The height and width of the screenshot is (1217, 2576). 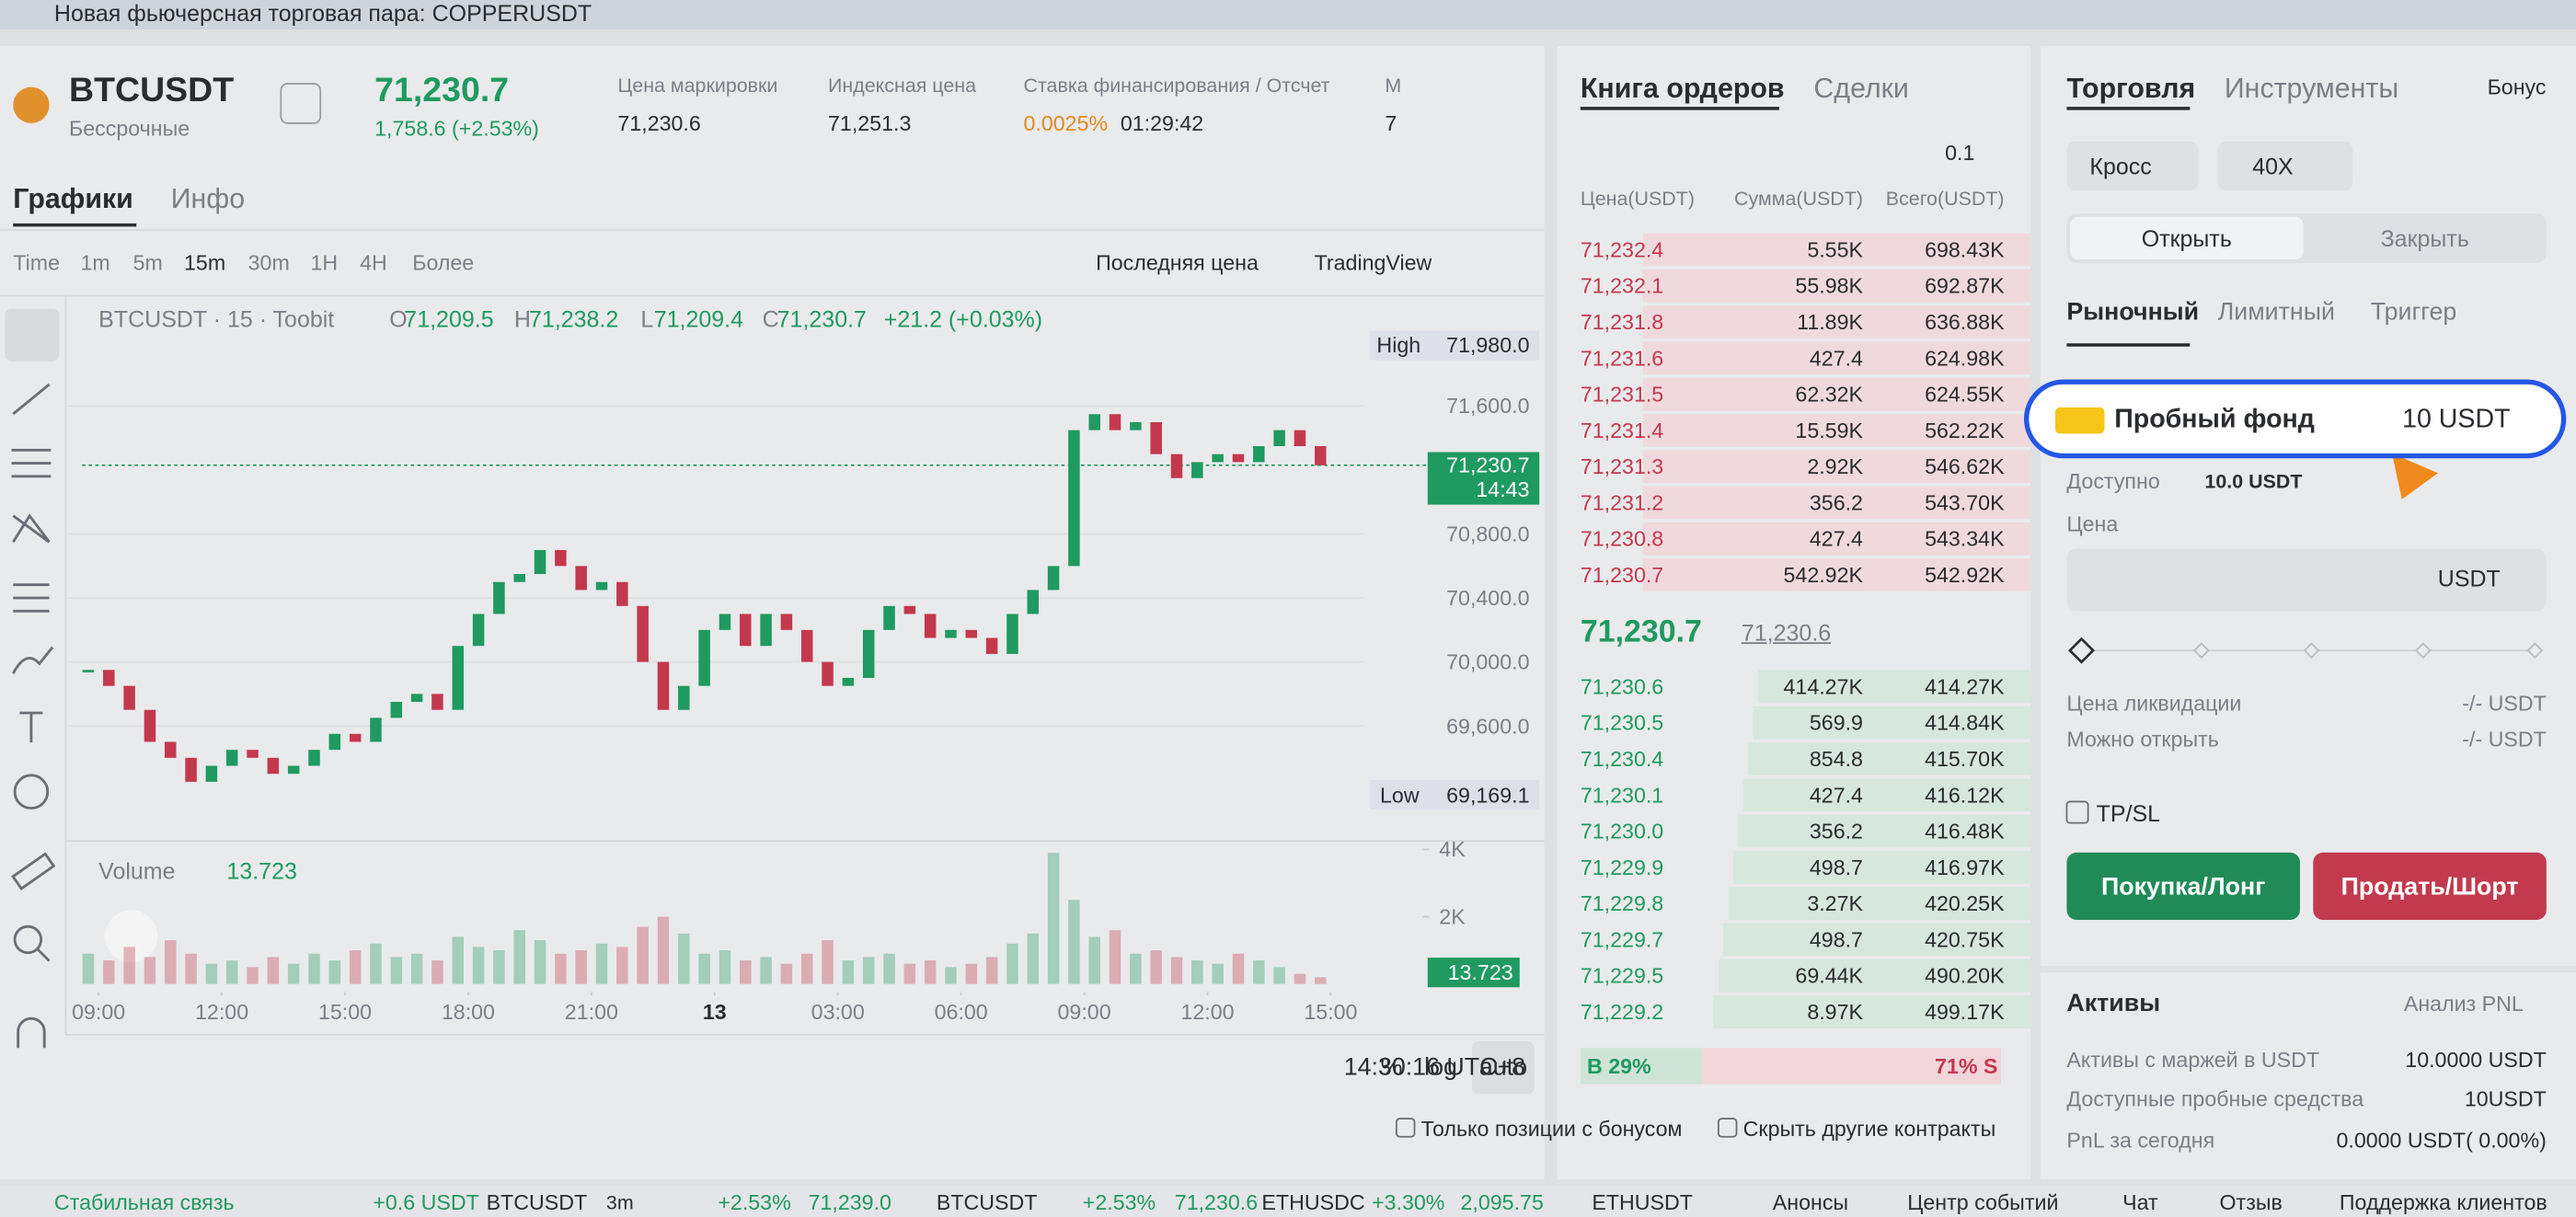 What do you see at coordinates (2443, 1202) in the screenshot?
I see `status-link: Поддержка клиентов` at bounding box center [2443, 1202].